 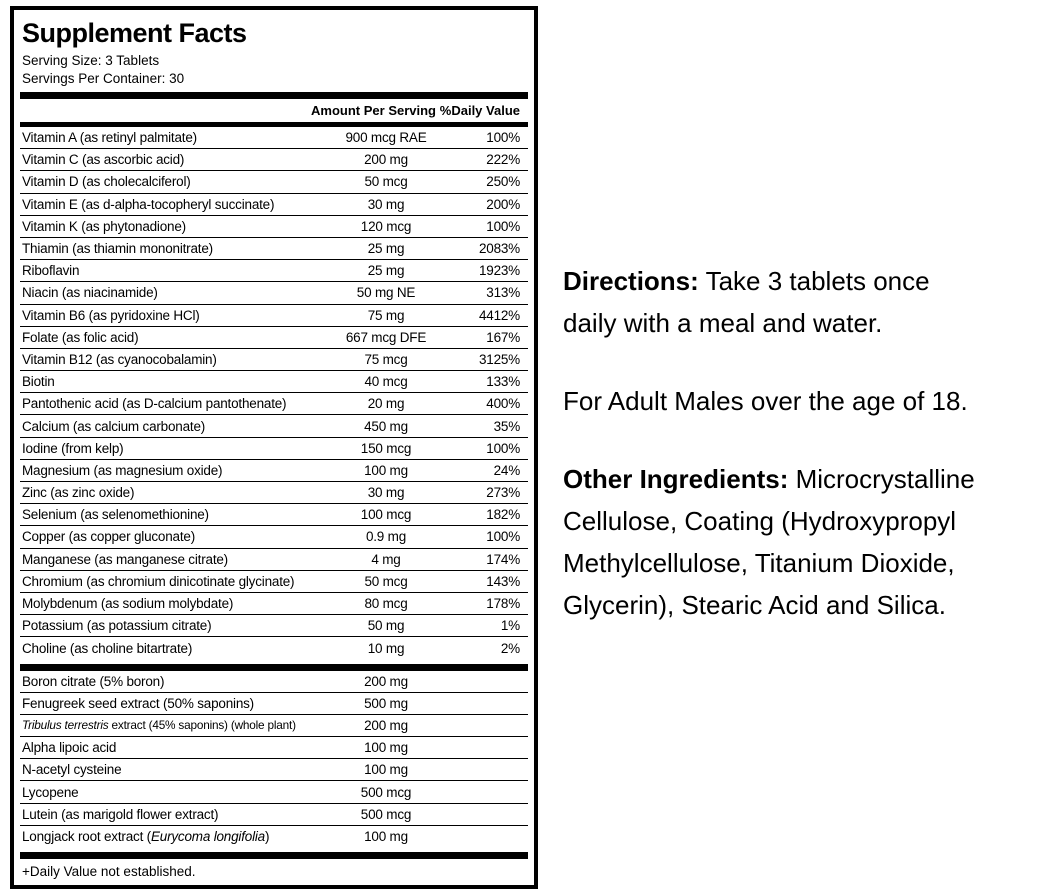 I want to click on column-header-daily-value: %Daily Value, so click(x=479, y=110).